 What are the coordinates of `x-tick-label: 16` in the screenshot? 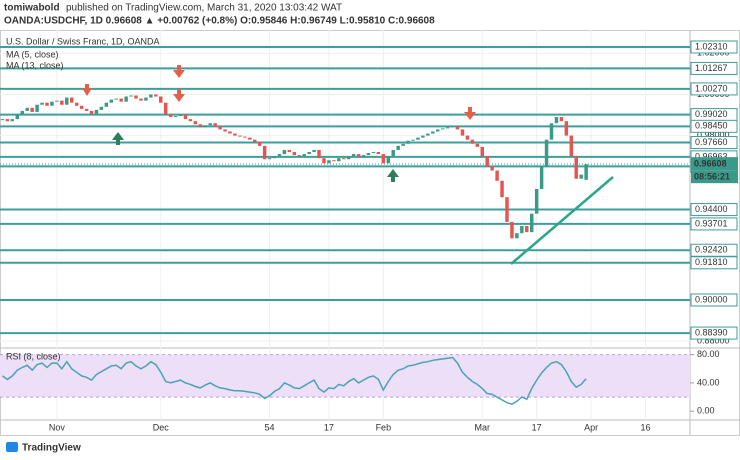 It's located at (645, 427).